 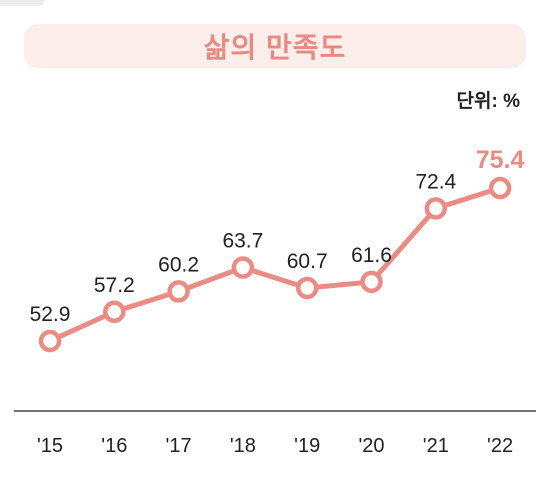 I want to click on data-label-1: 57.2, so click(x=114, y=285).